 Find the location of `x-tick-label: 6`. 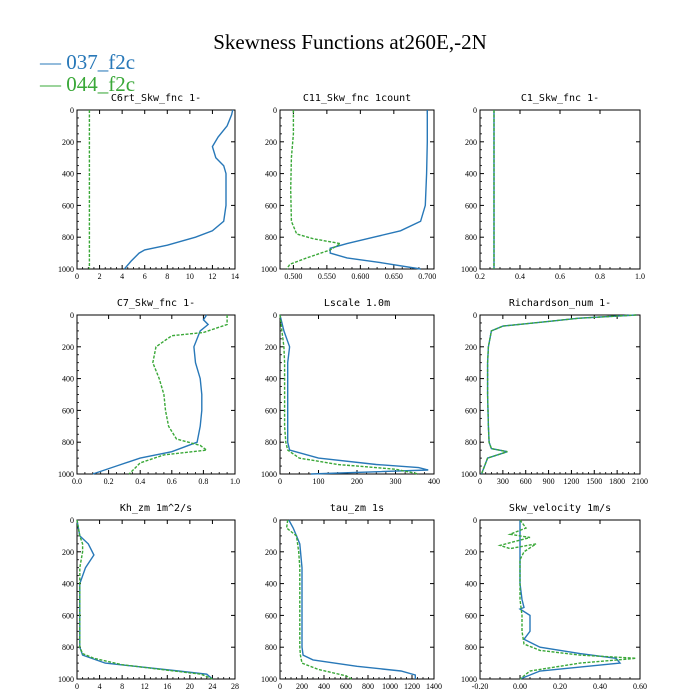

x-tick-label: 6 is located at coordinates (145, 276).